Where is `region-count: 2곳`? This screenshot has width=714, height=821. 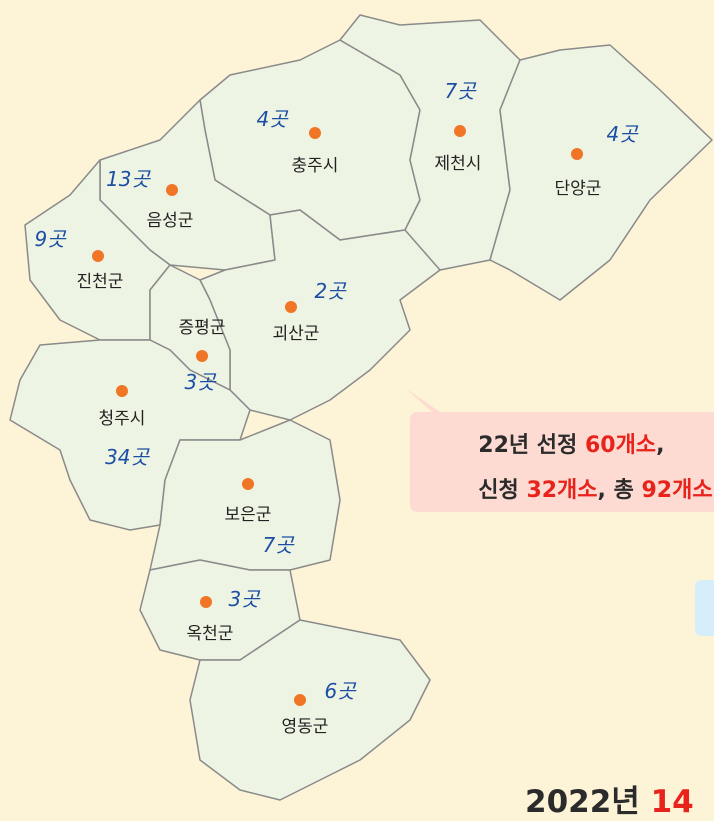
region-count: 2곳 is located at coordinates (330, 291).